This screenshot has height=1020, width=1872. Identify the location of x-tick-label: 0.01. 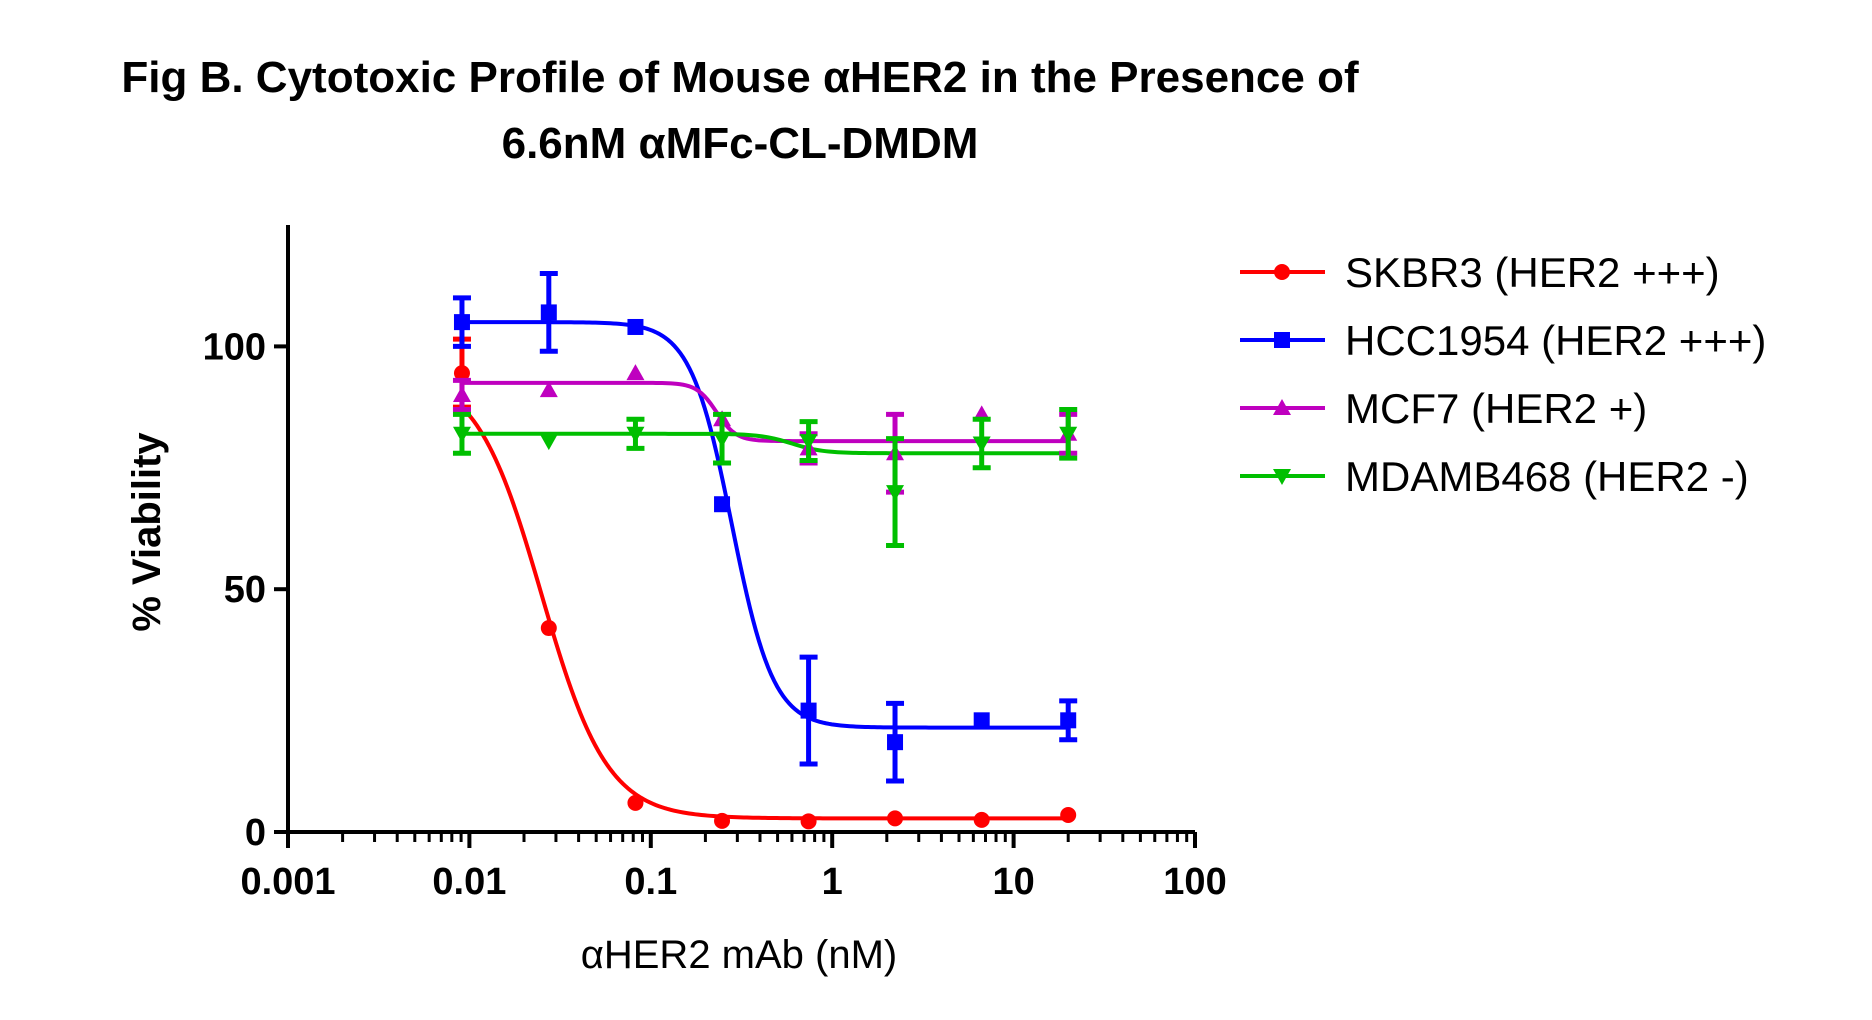
(469, 882).